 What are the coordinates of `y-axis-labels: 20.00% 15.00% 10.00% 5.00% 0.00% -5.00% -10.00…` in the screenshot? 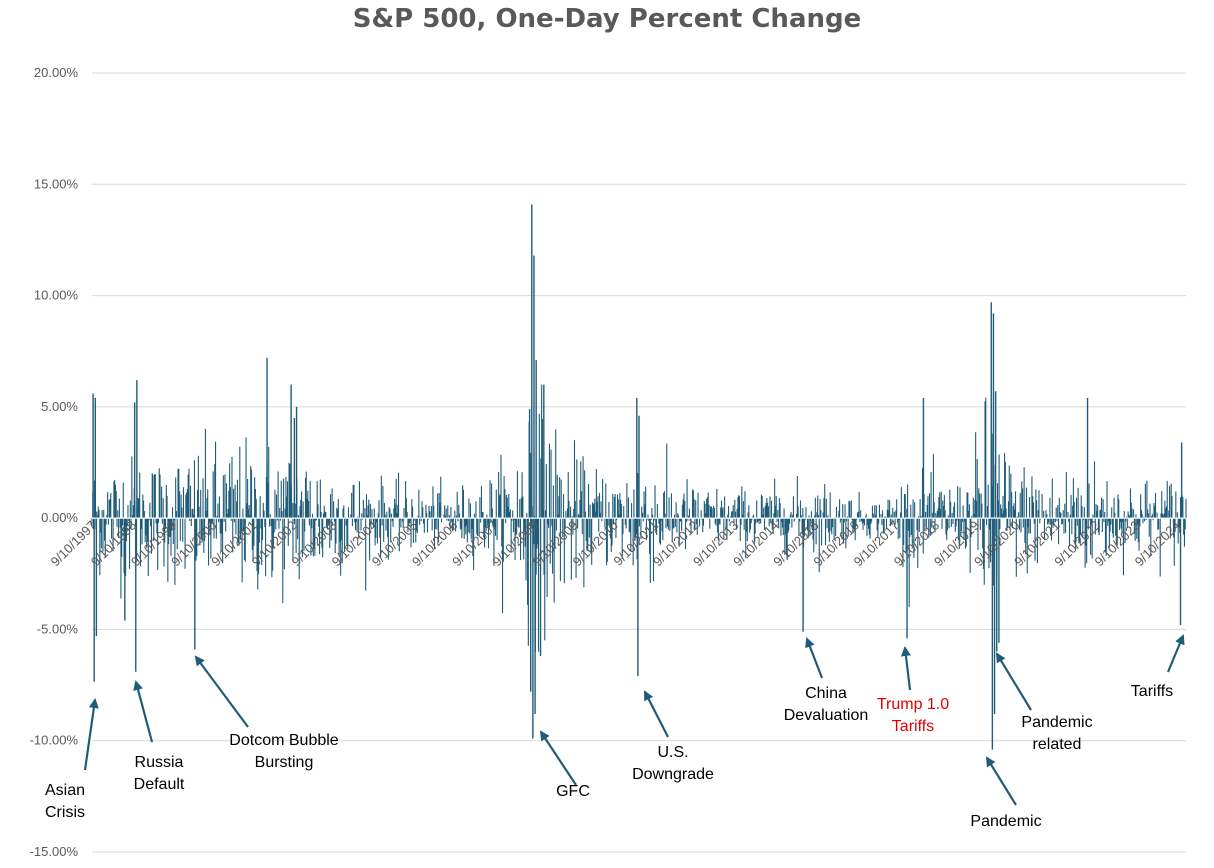 It's located at (54, 462).